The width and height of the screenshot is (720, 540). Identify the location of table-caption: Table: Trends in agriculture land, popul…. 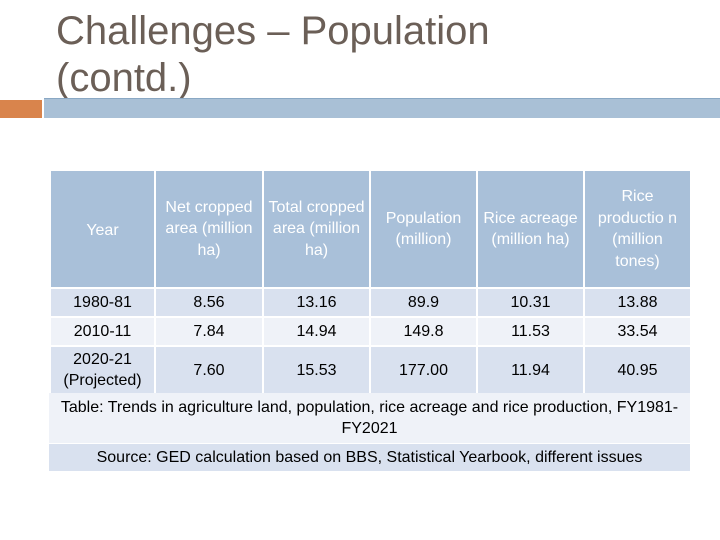
(369, 418).